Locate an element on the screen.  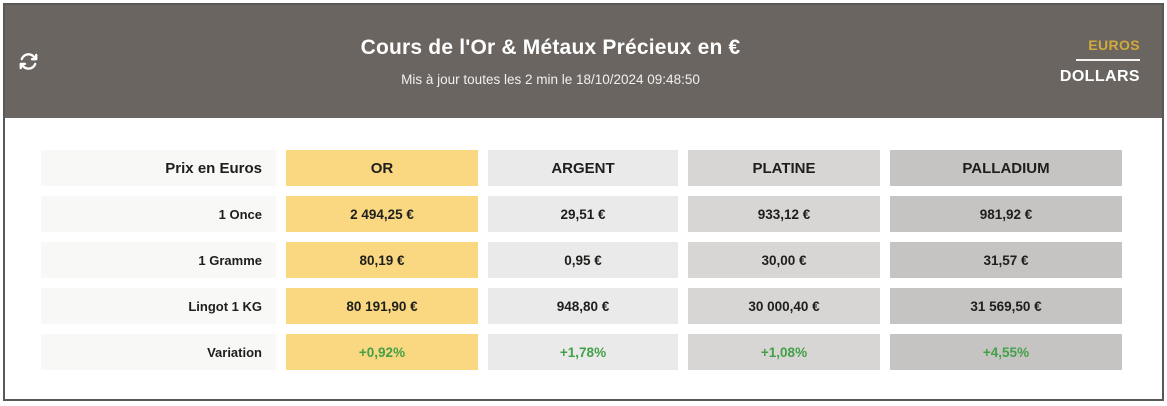
value-platine-once: 933,12 € is located at coordinates (784, 214).